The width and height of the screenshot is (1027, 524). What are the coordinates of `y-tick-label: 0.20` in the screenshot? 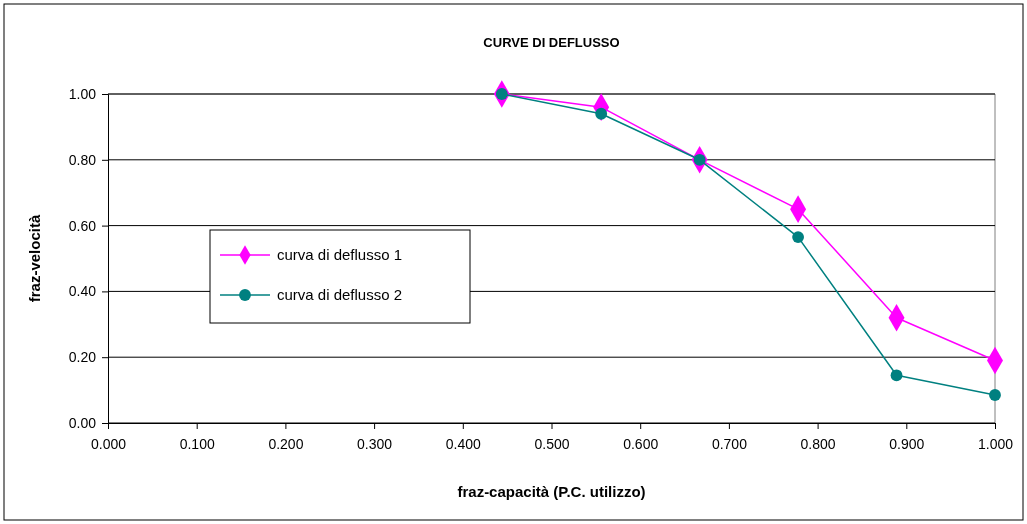 It's located at (82, 357).